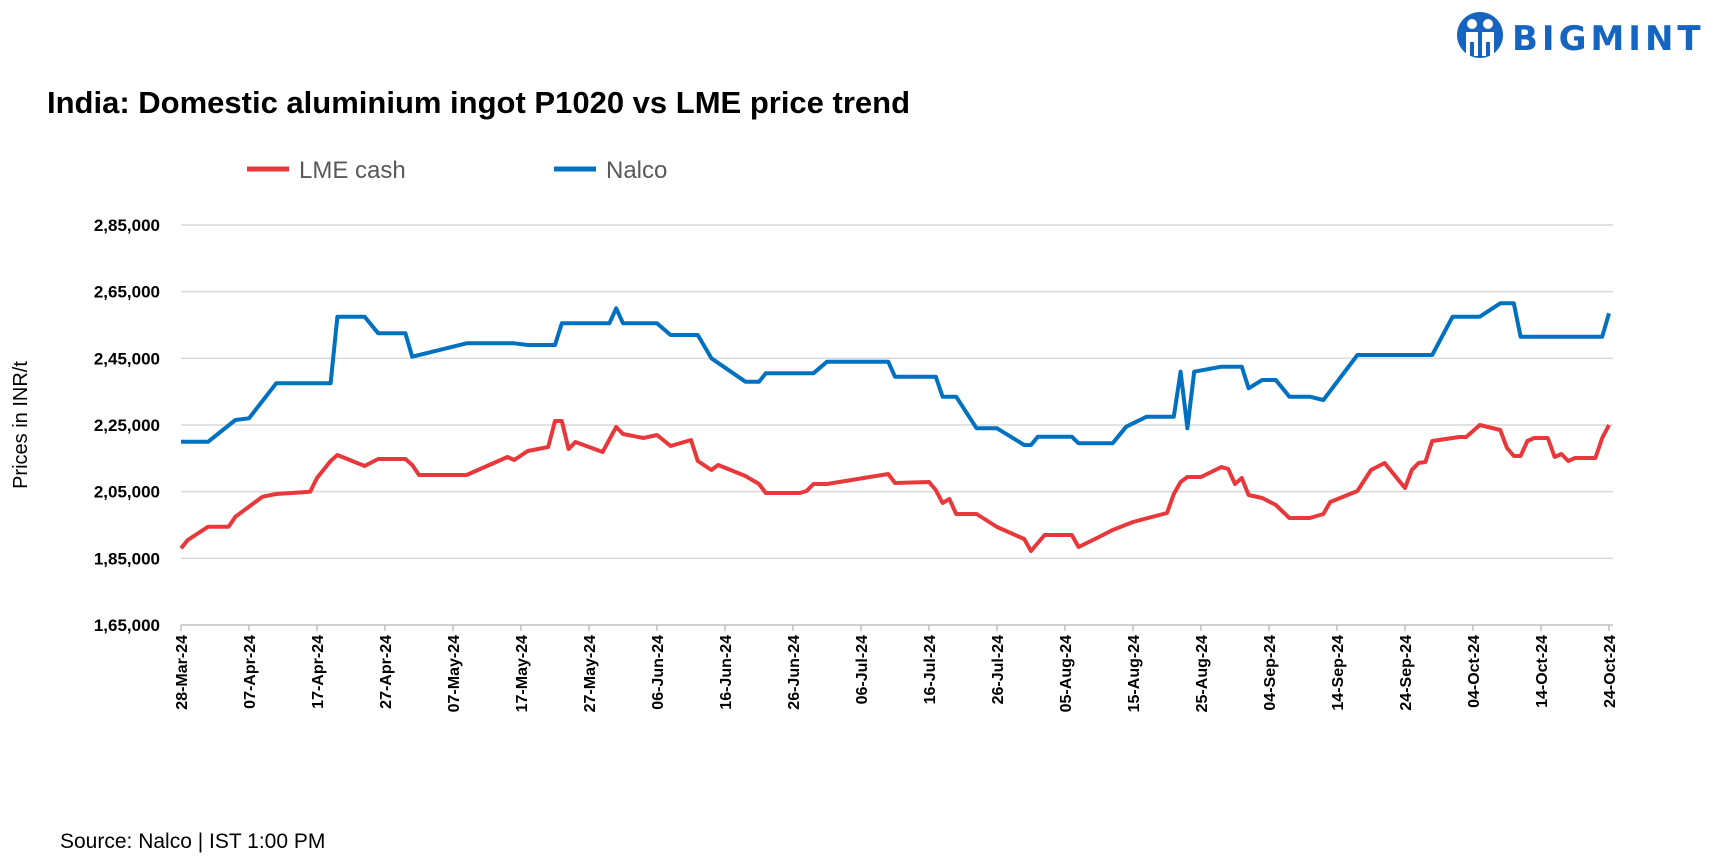 The image size is (1724, 868). What do you see at coordinates (1474, 671) in the screenshot?
I see `x-tick-label: 04-Oct-24` at bounding box center [1474, 671].